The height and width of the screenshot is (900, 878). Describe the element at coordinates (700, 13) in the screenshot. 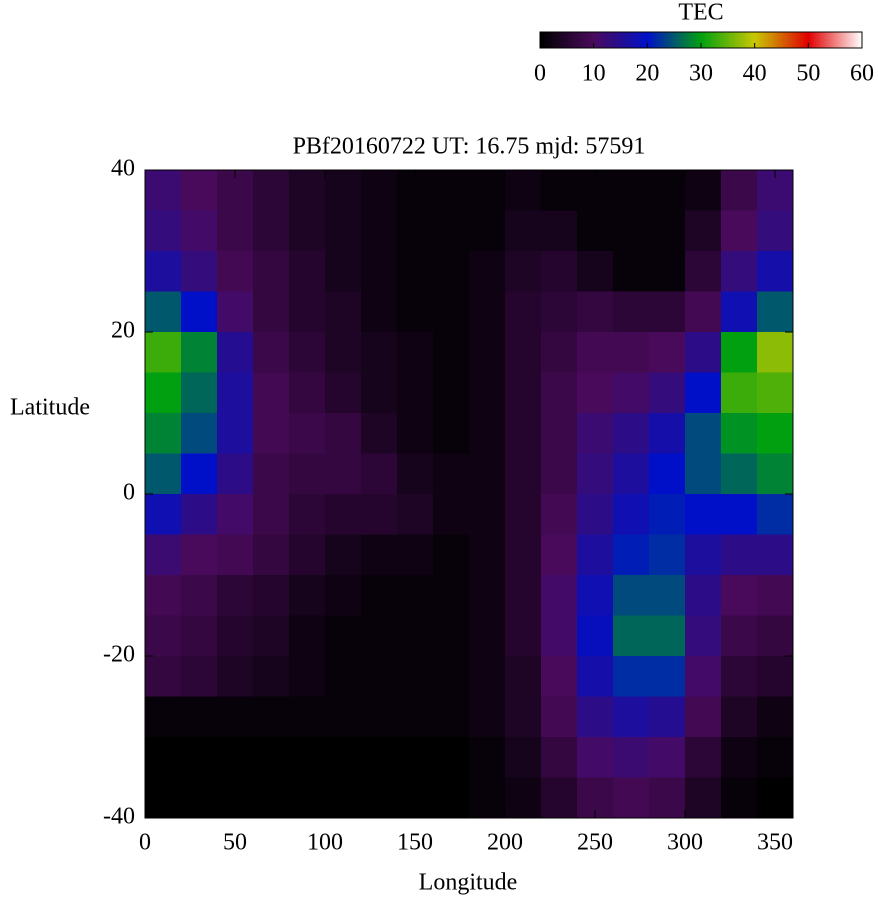

I see `colorbar-label: TEC` at that location.